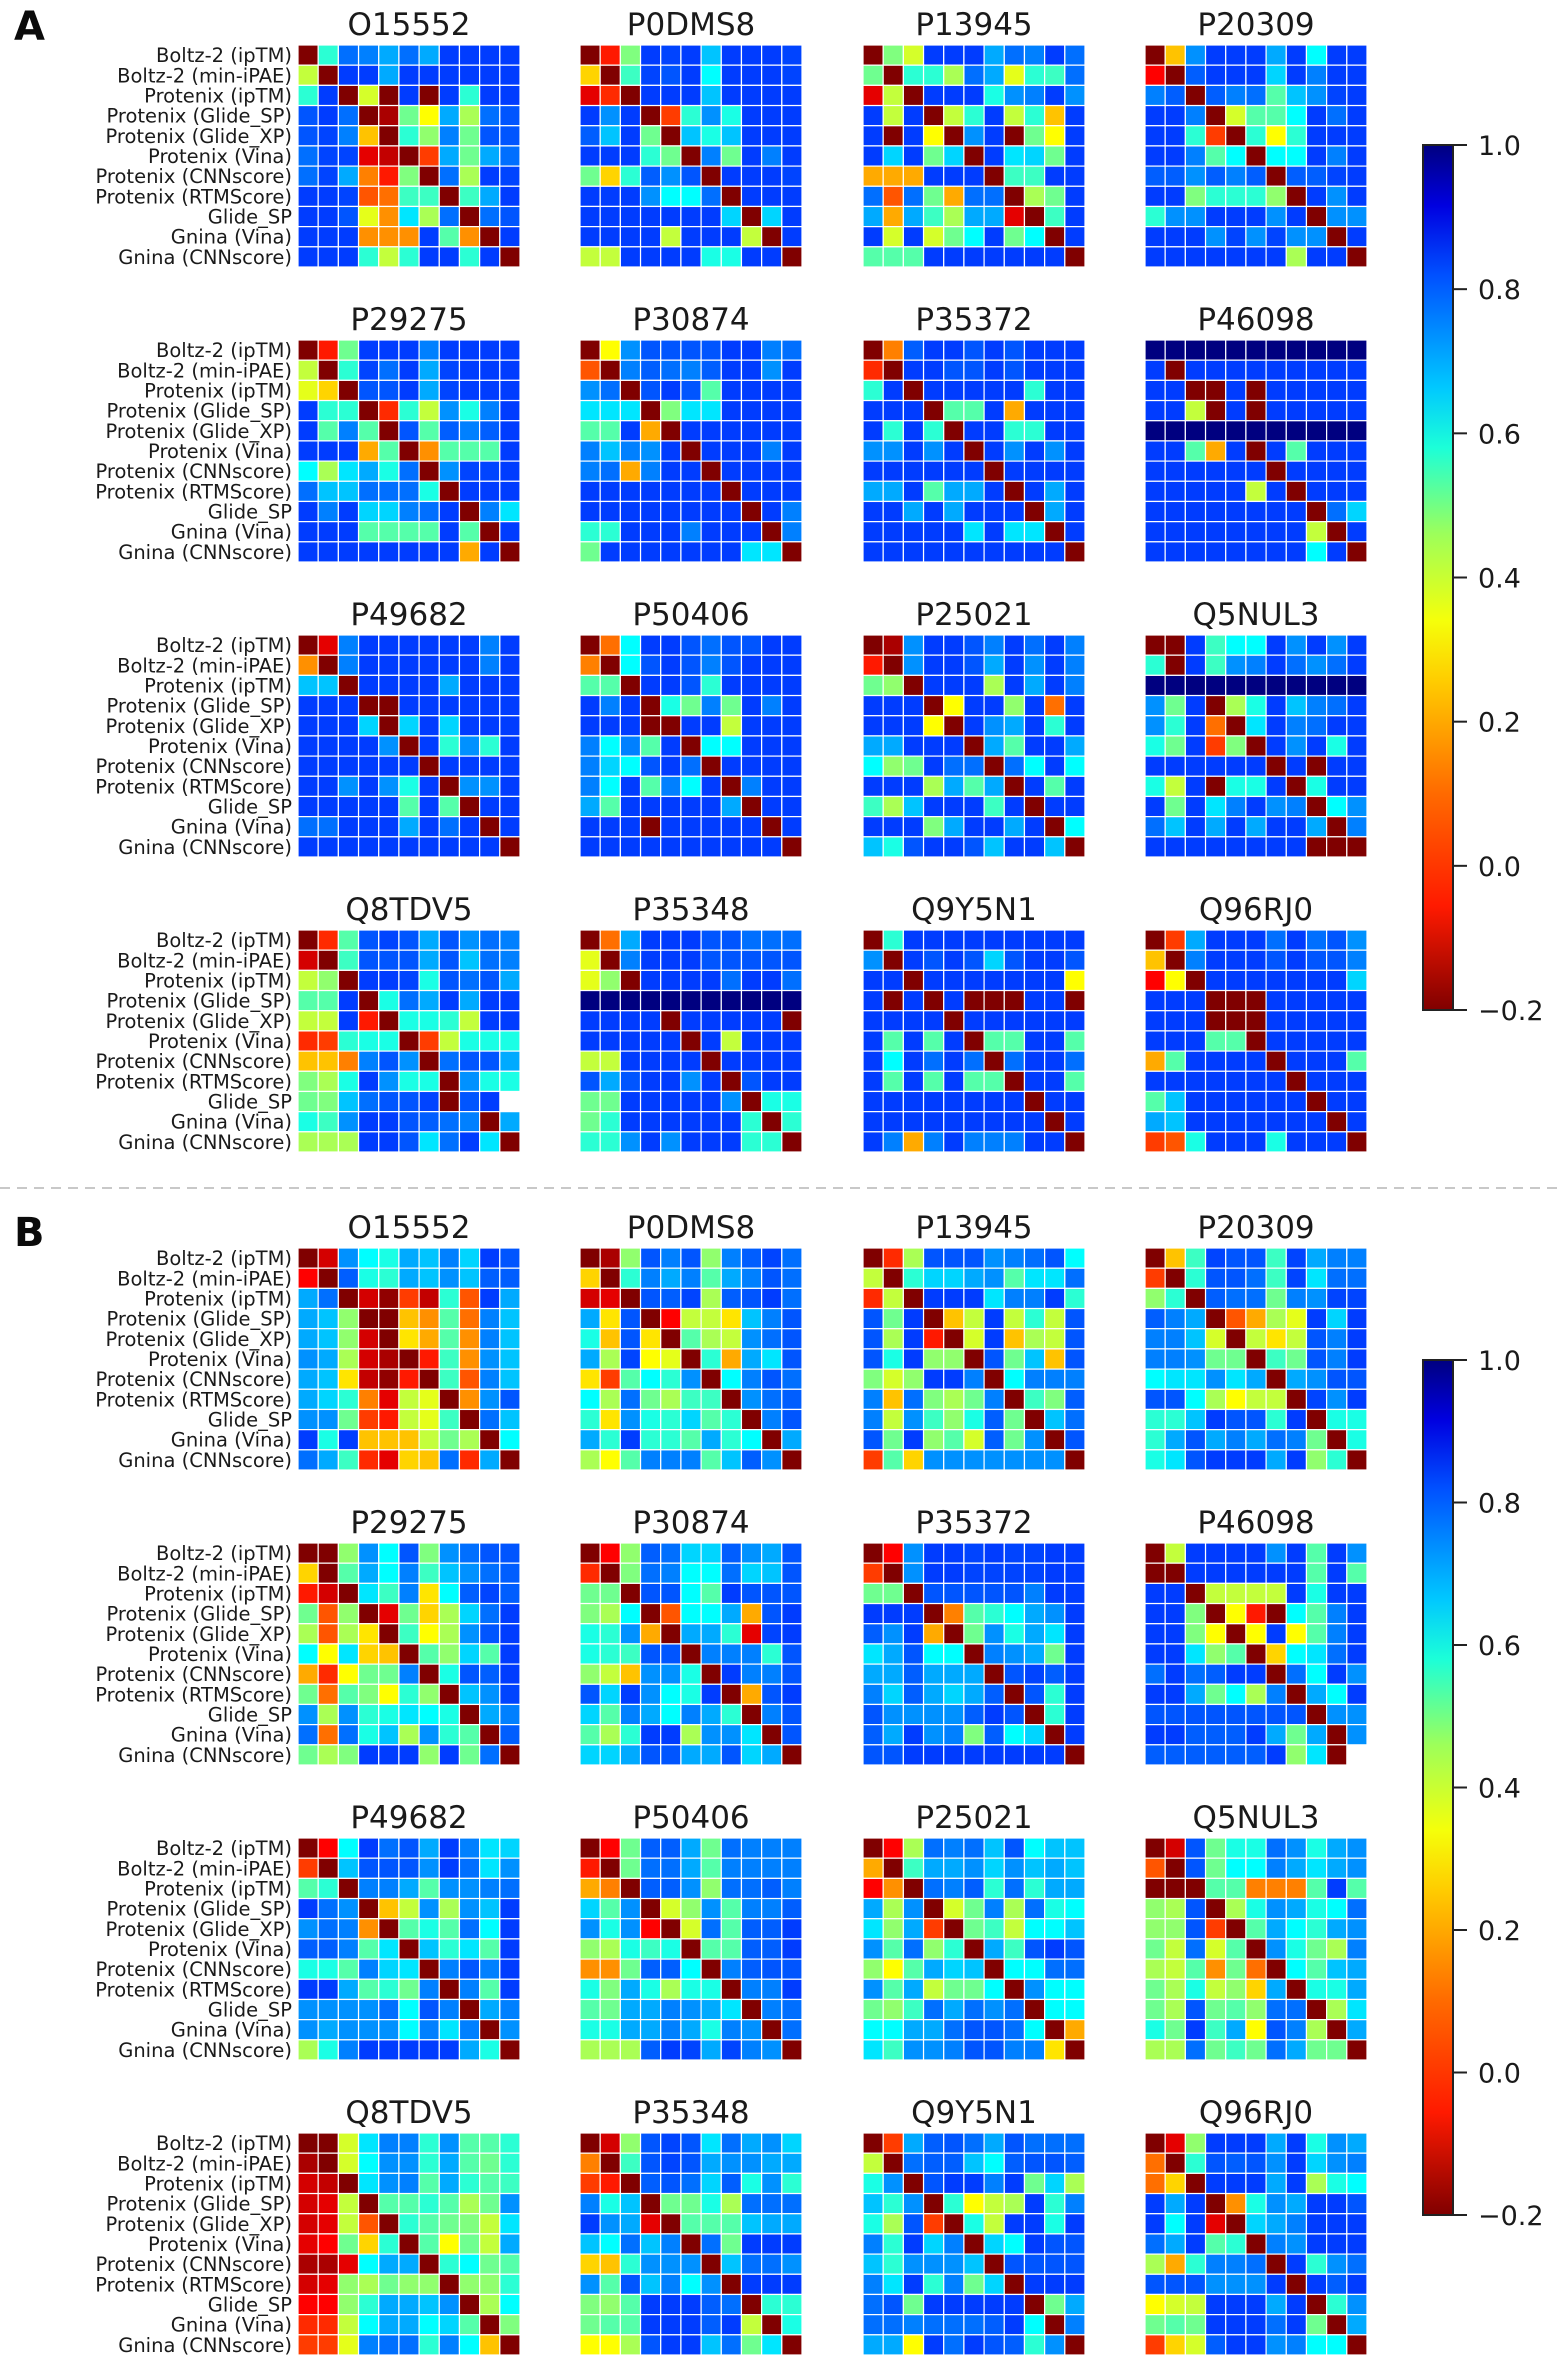 Image resolution: width=1560 pixels, height=2362 pixels. What do you see at coordinates (218, 1593) in the screenshot?
I see `row-label: Protenix (ipTM)` at bounding box center [218, 1593].